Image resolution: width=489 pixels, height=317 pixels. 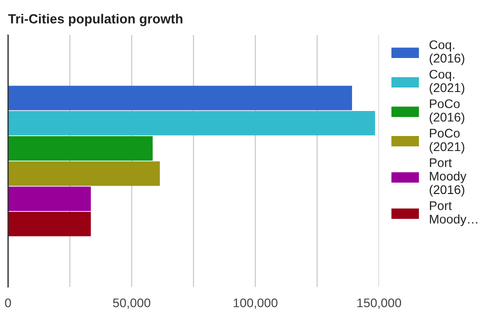 What do you see at coordinates (448, 177) in the screenshot?
I see `legend-label: Port Moody (2016)` at bounding box center [448, 177].